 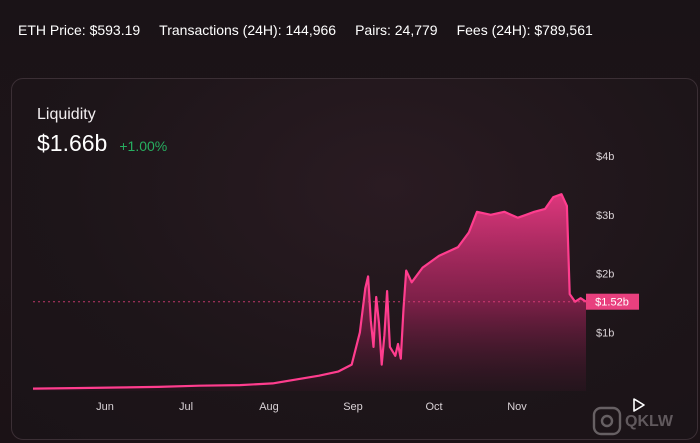 I want to click on current-value-tag, so click(x=612, y=301).